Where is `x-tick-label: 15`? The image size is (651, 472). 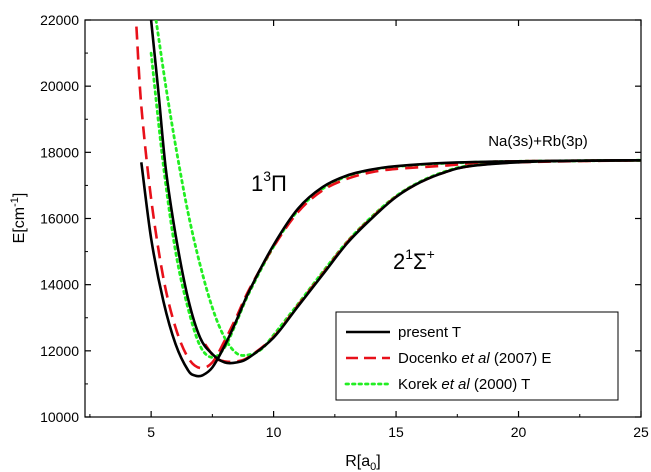
x-tick-label: 15 is located at coordinates (396, 432).